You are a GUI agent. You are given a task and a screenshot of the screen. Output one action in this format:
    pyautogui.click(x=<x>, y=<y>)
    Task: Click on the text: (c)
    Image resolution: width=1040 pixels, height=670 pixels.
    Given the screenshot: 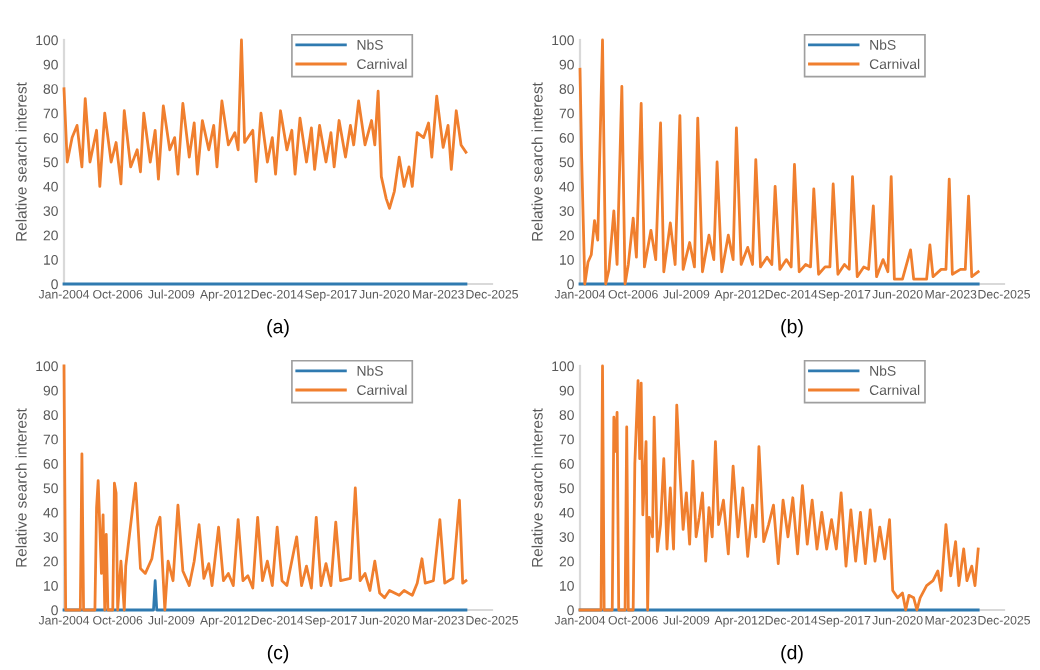 What is the action you would take?
    pyautogui.click(x=278, y=654)
    